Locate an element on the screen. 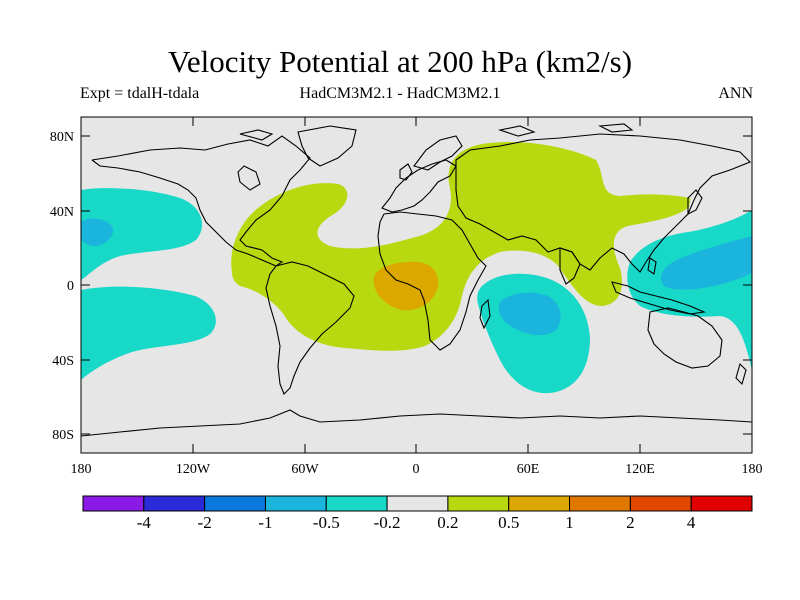 The width and height of the screenshot is (800, 600). coast-asia is located at coordinates (603, 203).